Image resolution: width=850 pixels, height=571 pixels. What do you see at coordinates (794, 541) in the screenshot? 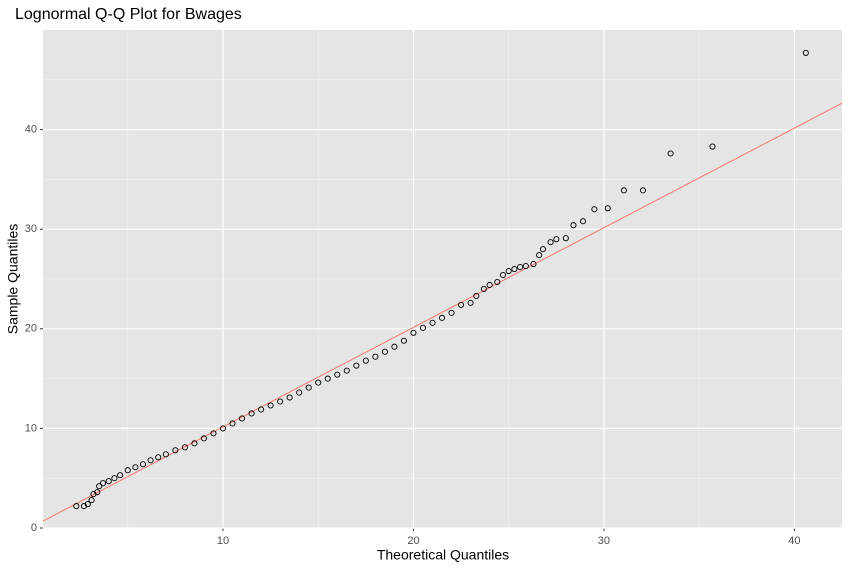
I see `x-tick-label: 40` at bounding box center [794, 541].